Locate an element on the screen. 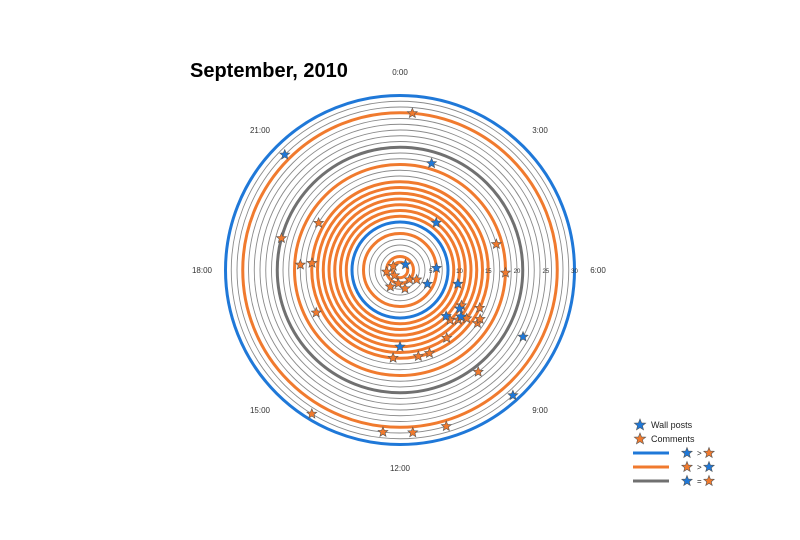 The width and height of the screenshot is (800, 540). day-tick-label: 5 is located at coordinates (431, 272).